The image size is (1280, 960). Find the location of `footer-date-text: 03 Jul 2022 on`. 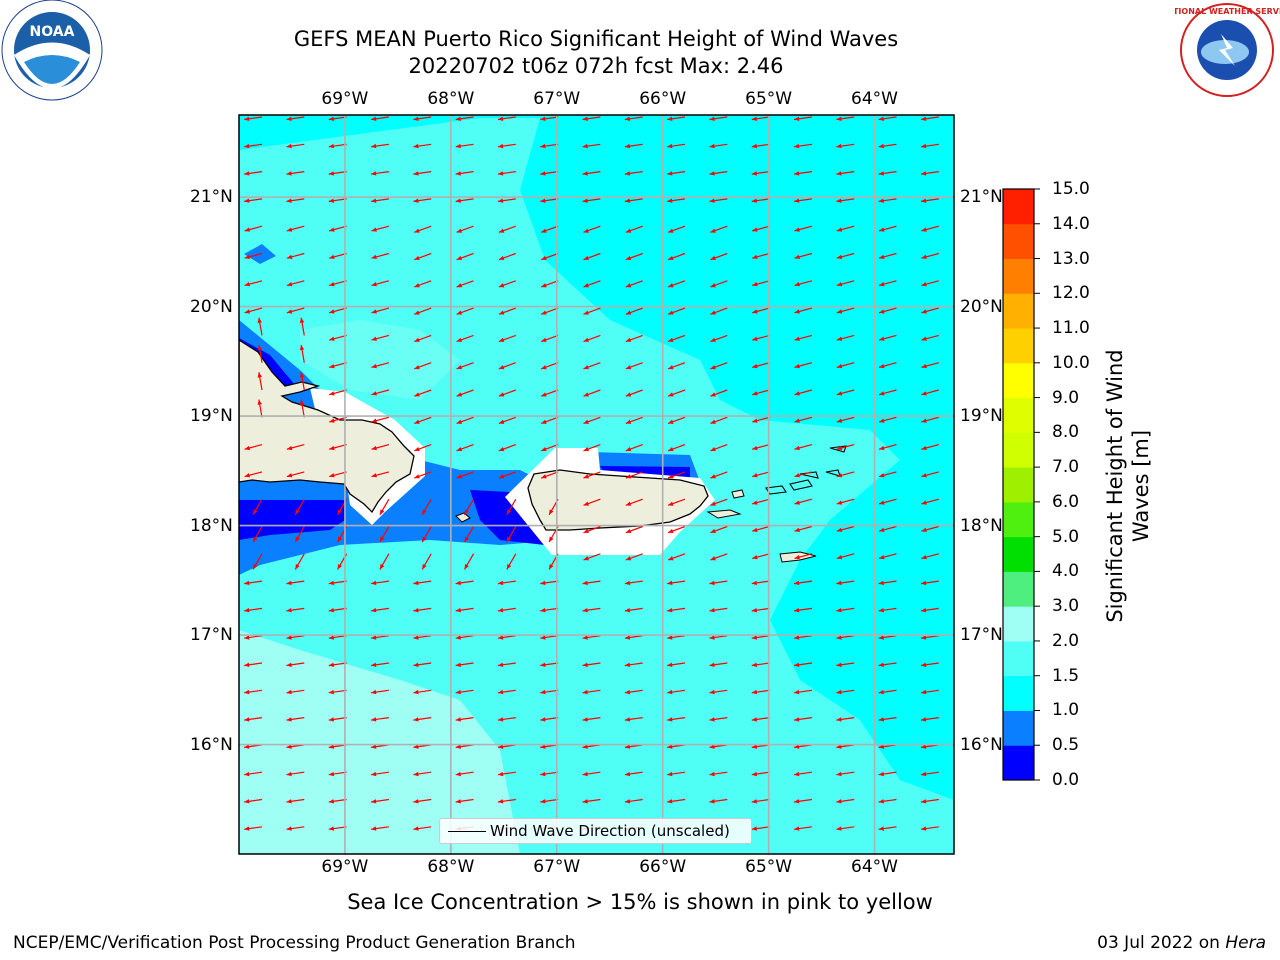

footer-date-text: 03 Jul 2022 on is located at coordinates (1161, 943).